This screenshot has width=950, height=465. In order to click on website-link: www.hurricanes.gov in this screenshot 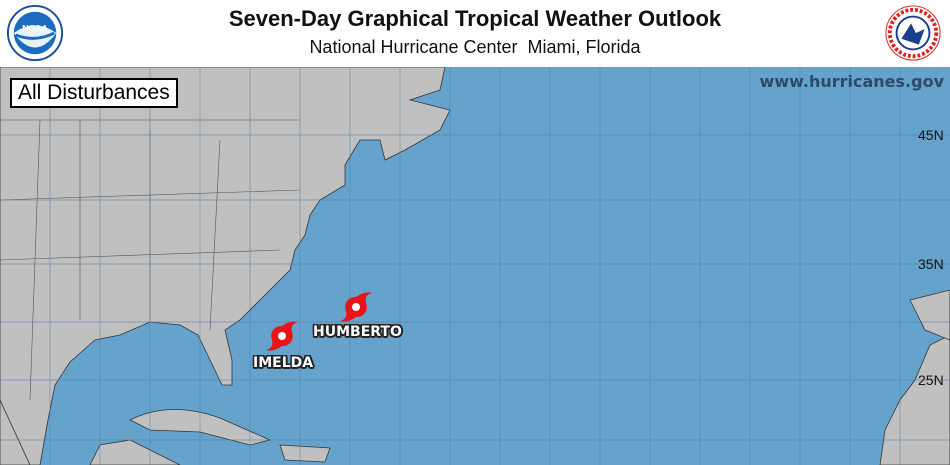, I will do `click(851, 81)`.